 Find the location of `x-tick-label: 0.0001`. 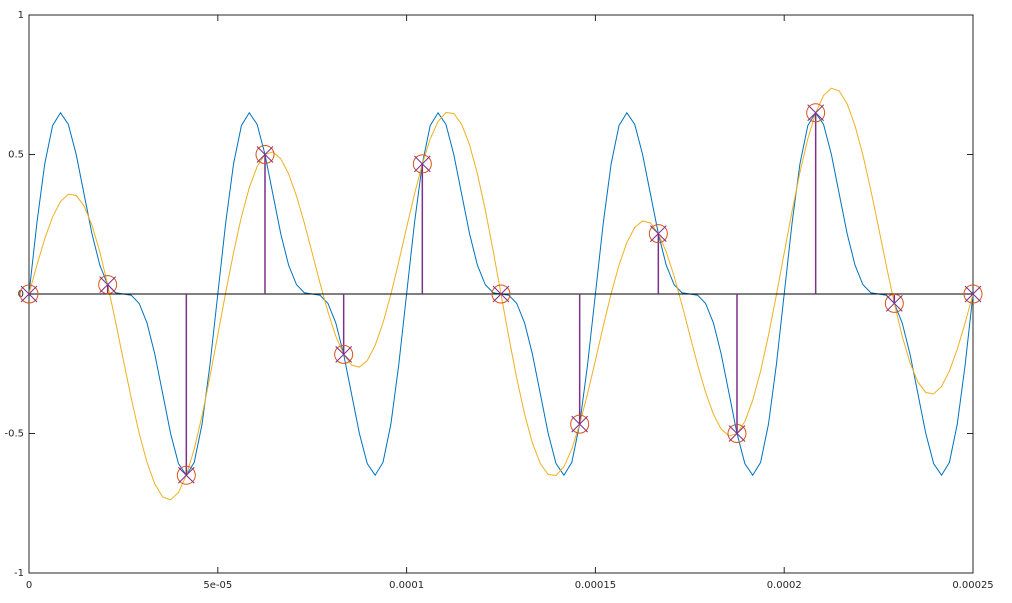

x-tick-label: 0.0001 is located at coordinates (406, 585).